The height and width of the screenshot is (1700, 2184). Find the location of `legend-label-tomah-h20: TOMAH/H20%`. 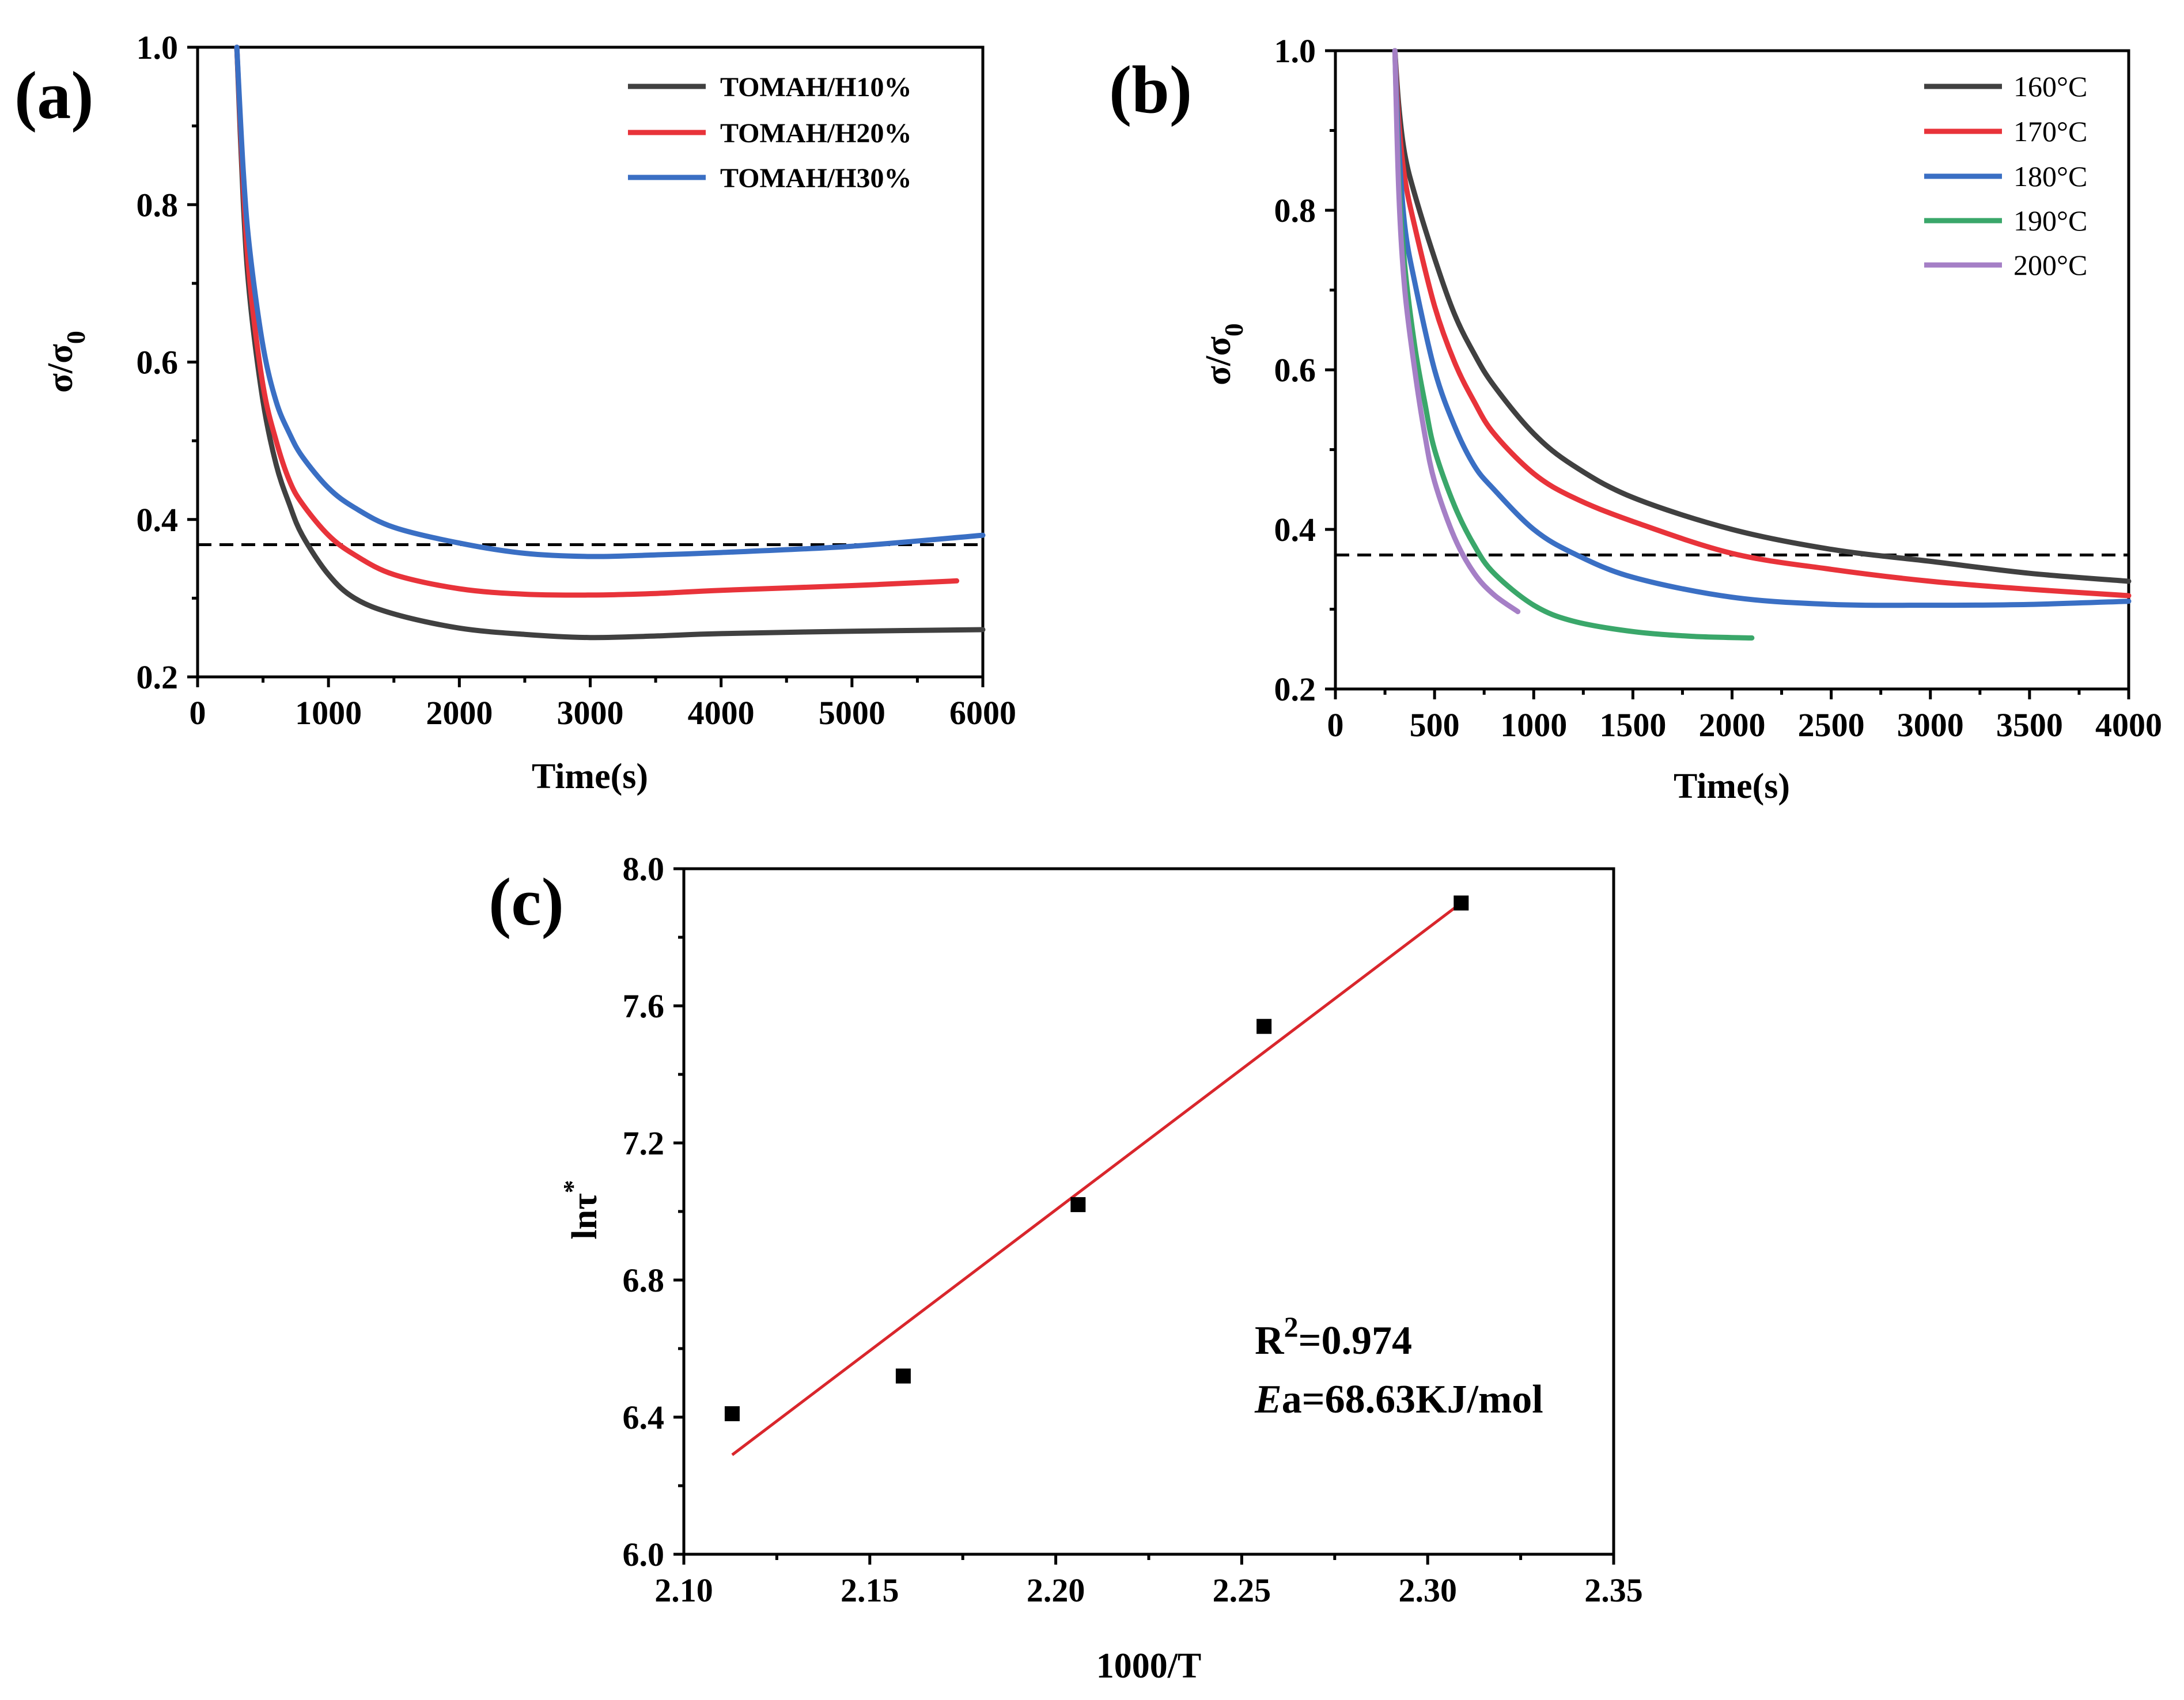

legend-label-tomah-h20: TOMAH/H20% is located at coordinates (815, 133).